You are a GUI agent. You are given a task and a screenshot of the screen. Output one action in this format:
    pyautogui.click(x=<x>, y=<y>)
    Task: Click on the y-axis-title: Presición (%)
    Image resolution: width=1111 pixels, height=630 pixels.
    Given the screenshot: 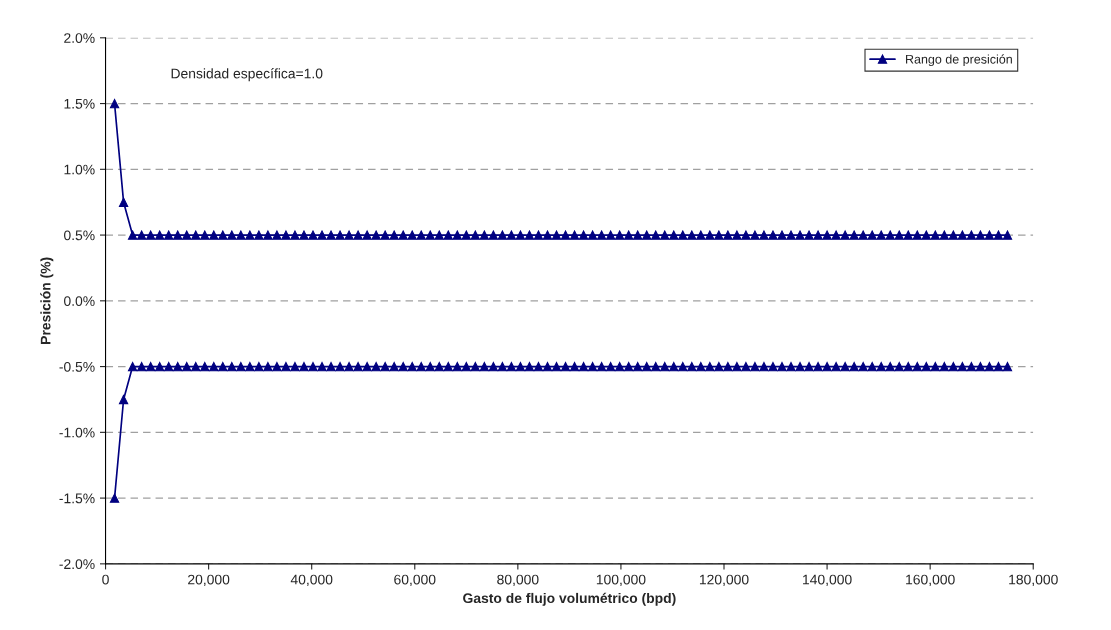 What is the action you would take?
    pyautogui.click(x=47, y=300)
    